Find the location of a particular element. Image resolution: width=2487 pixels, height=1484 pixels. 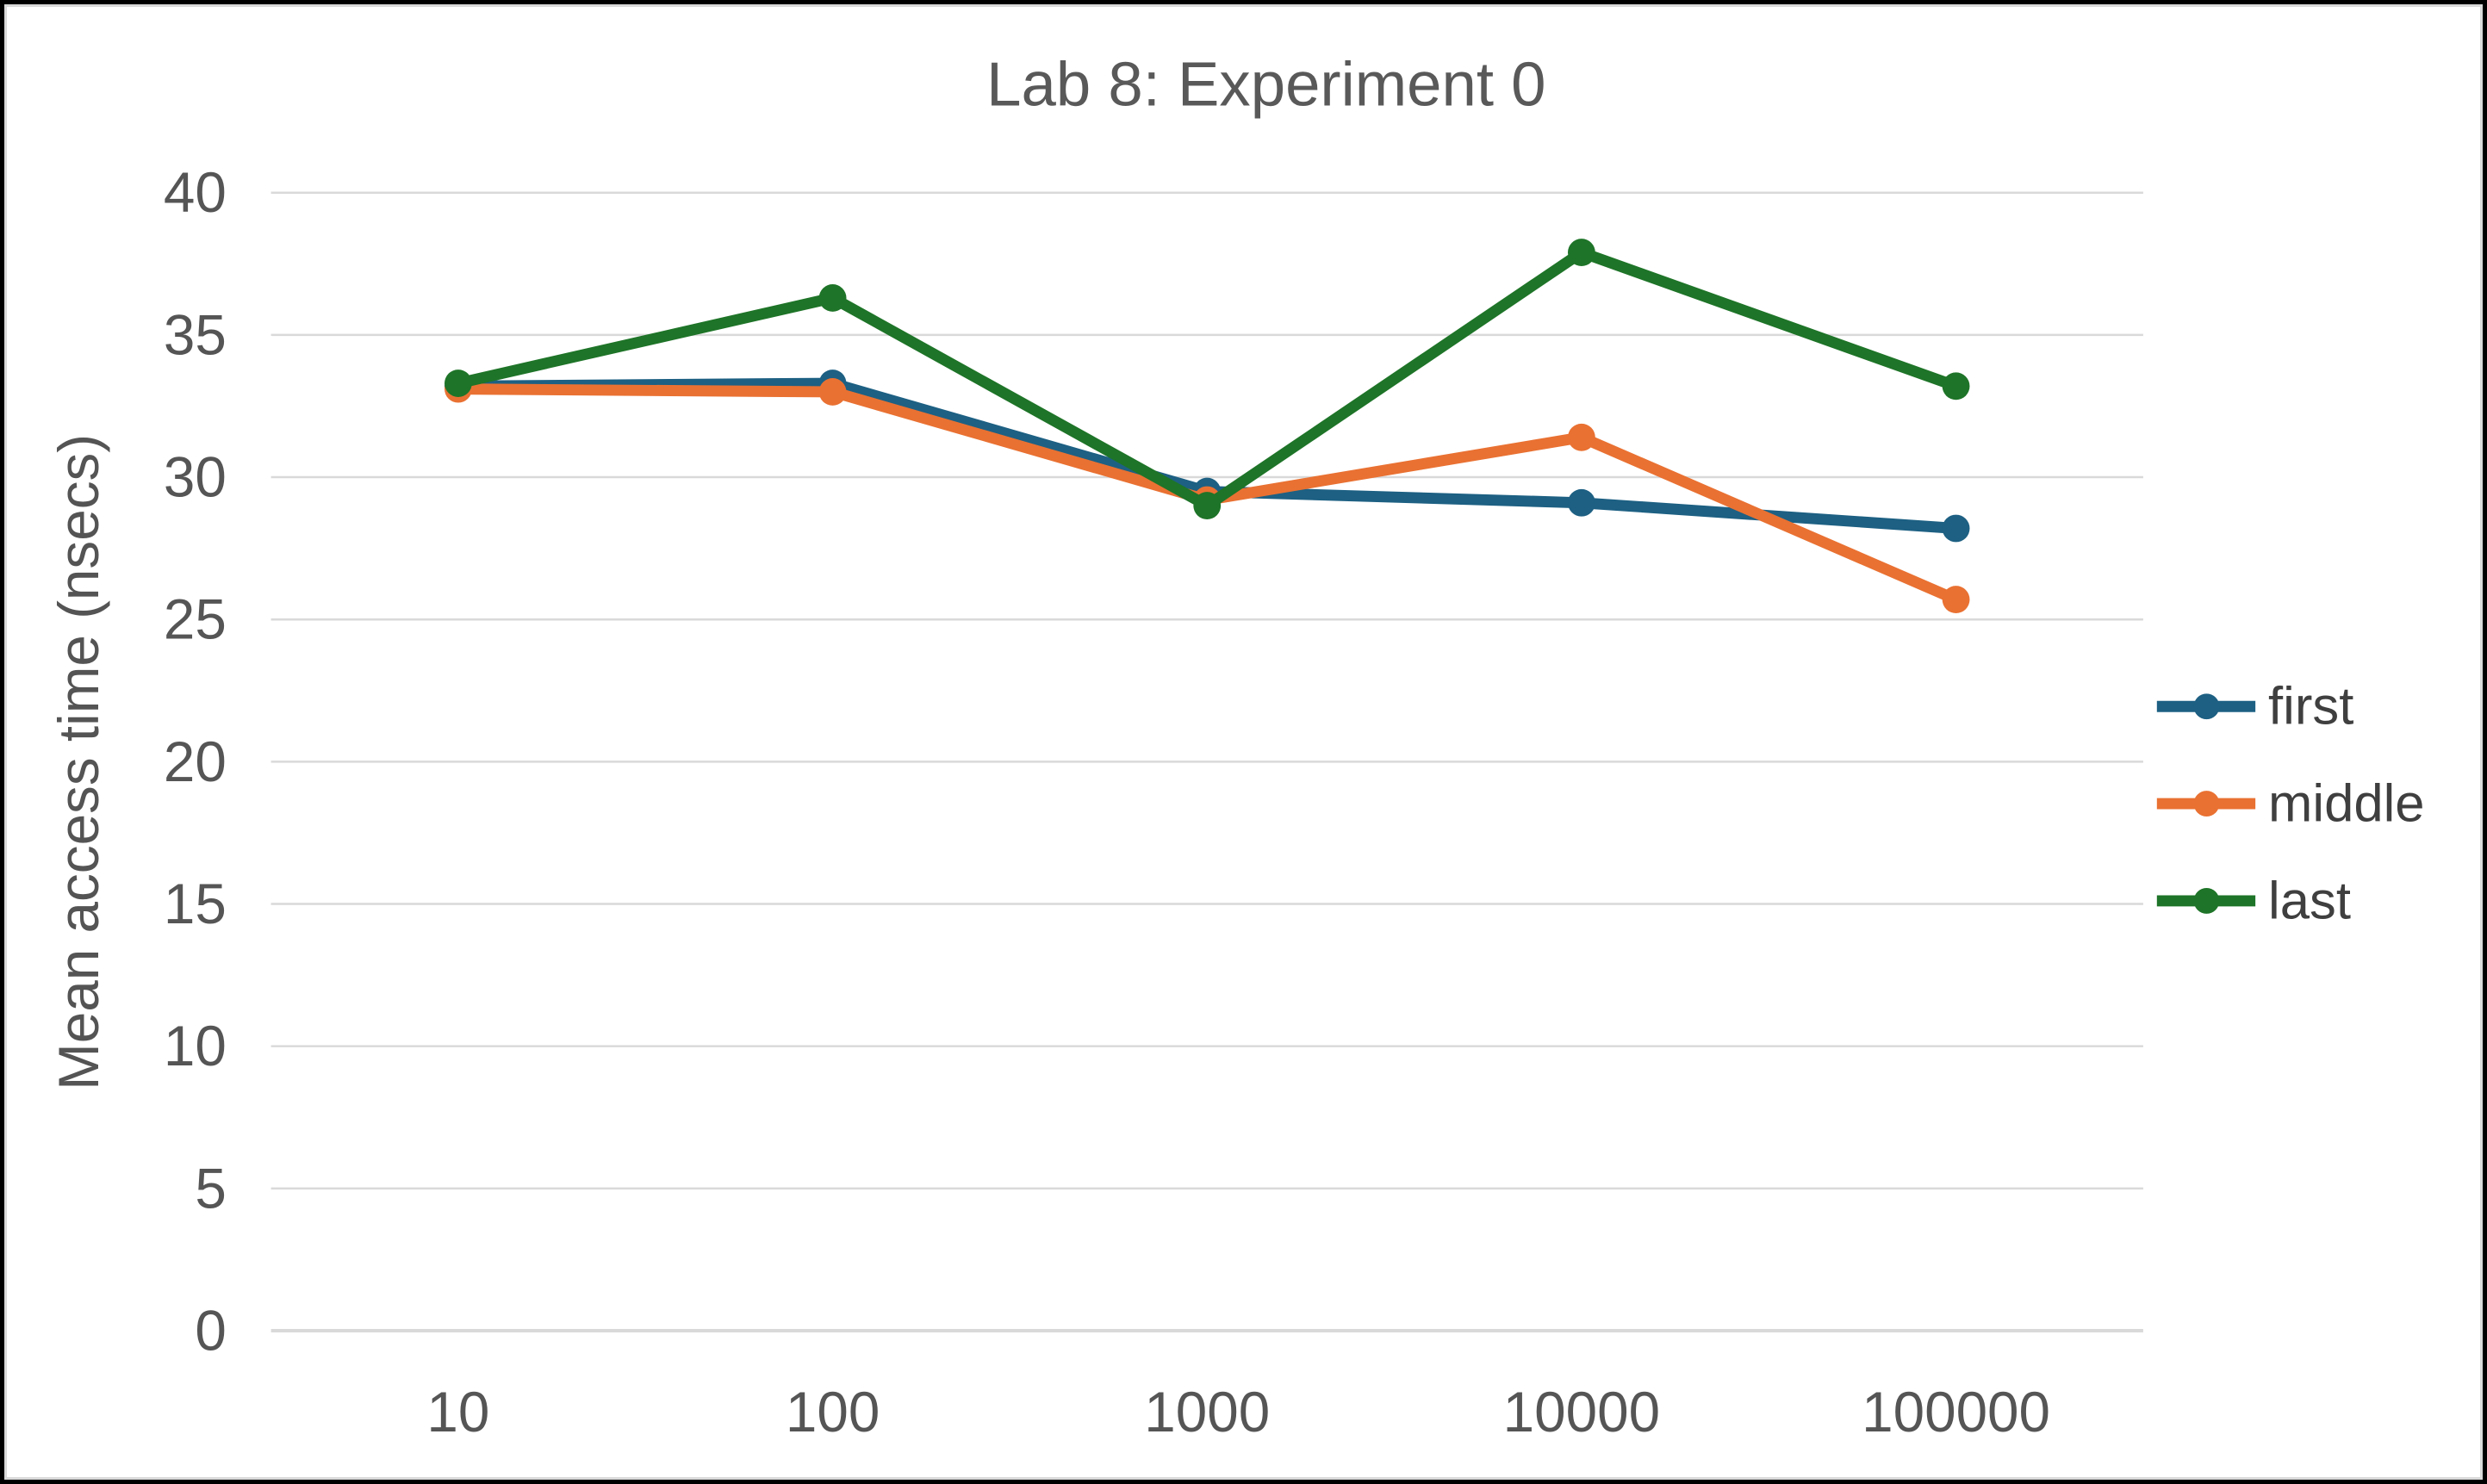

x-tick-label: 10000 is located at coordinates (1581, 1412).